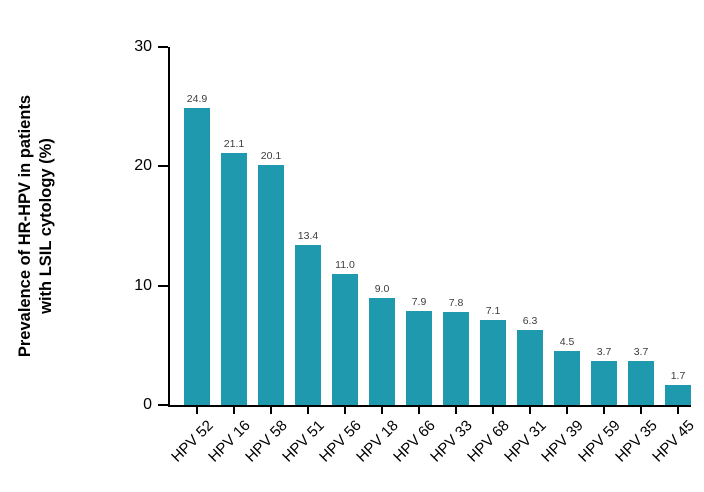 This screenshot has height=492, width=704. I want to click on y-tick-label: 30, so click(143, 46).